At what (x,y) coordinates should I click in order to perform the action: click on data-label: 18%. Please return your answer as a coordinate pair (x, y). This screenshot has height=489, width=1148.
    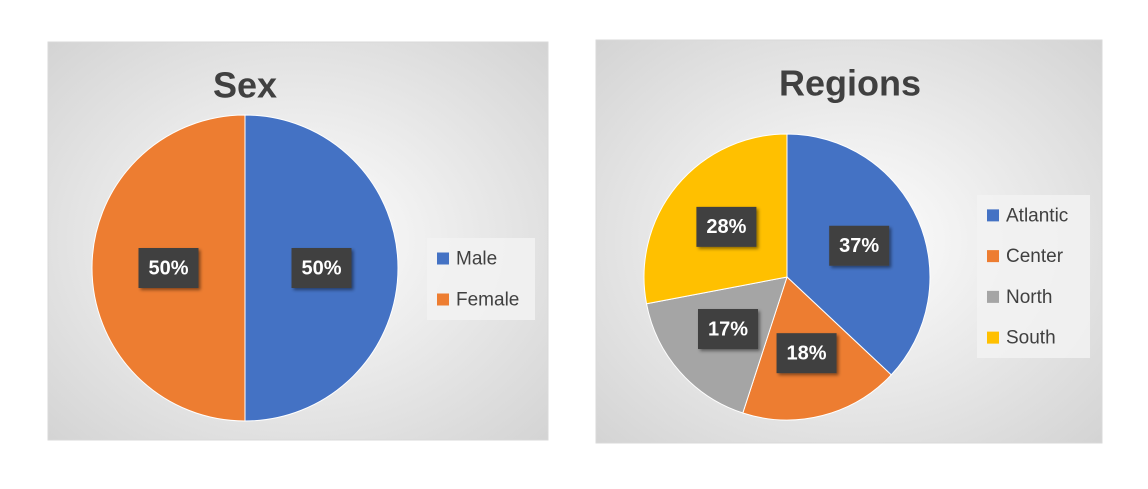
    Looking at the image, I should click on (807, 353).